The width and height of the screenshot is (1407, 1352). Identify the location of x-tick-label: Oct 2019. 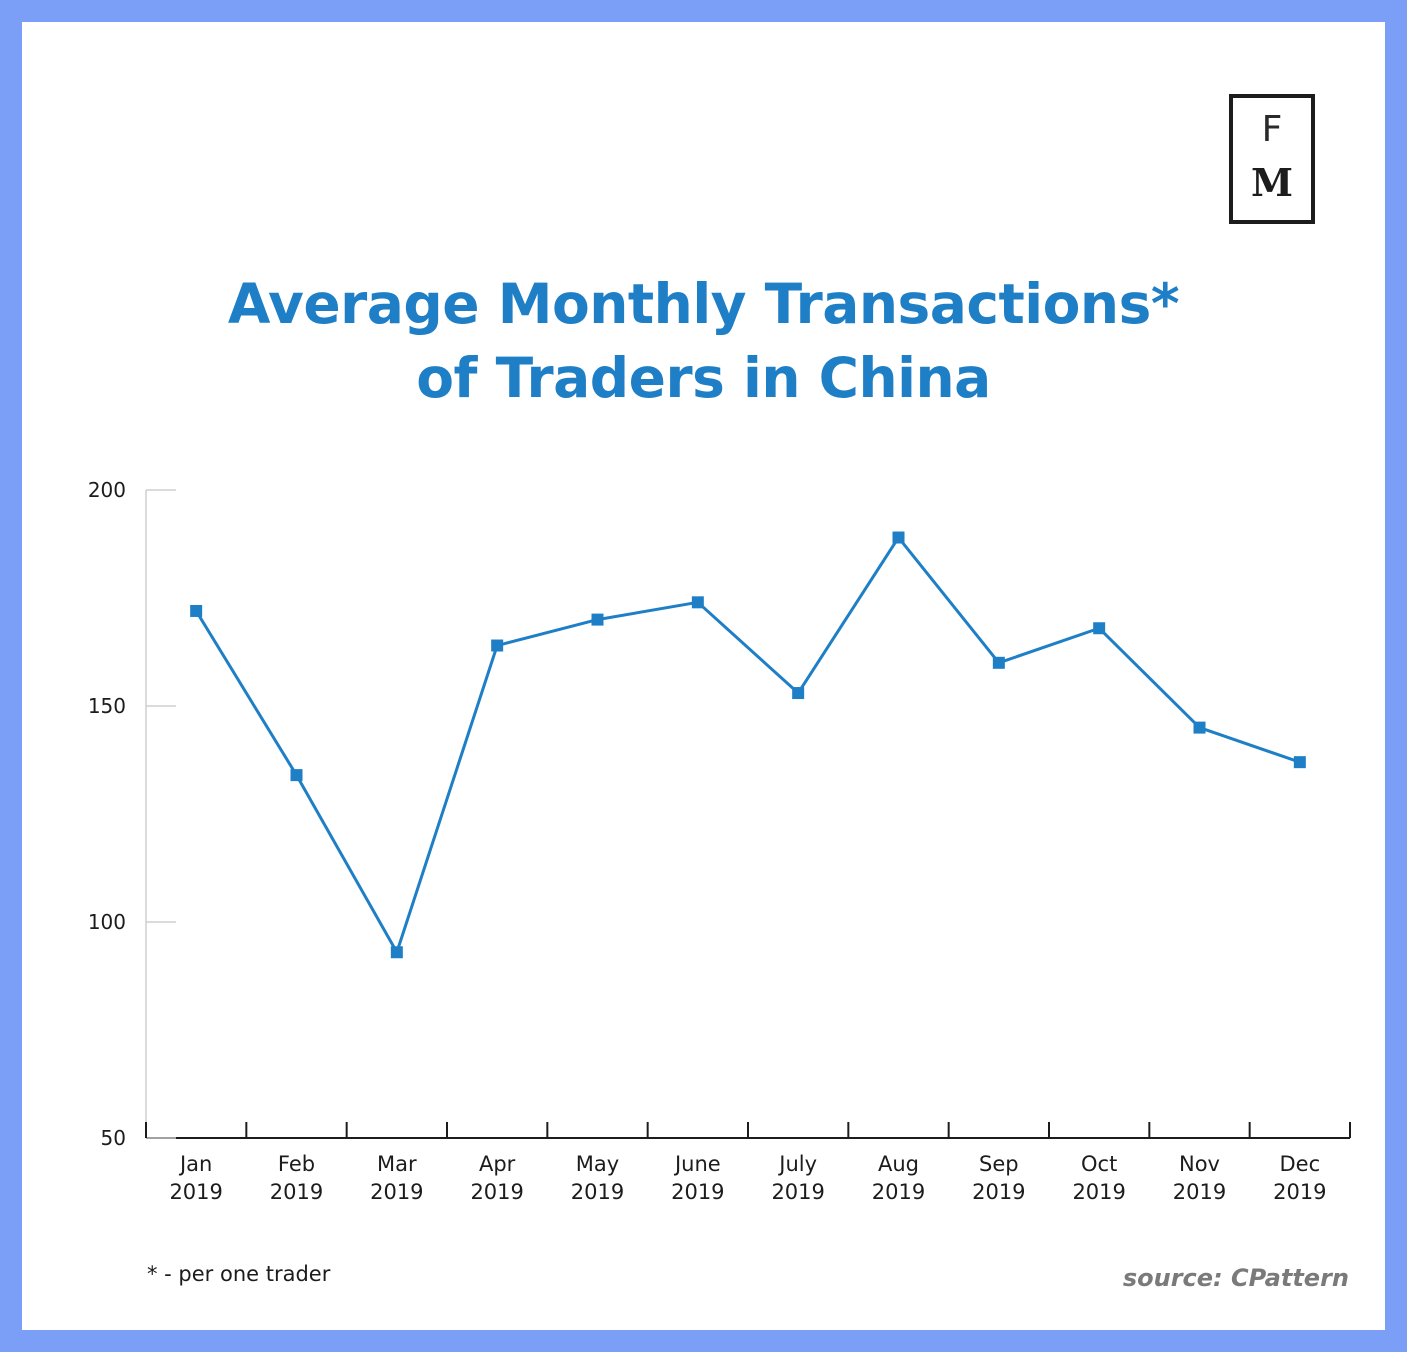
(1098, 1178).